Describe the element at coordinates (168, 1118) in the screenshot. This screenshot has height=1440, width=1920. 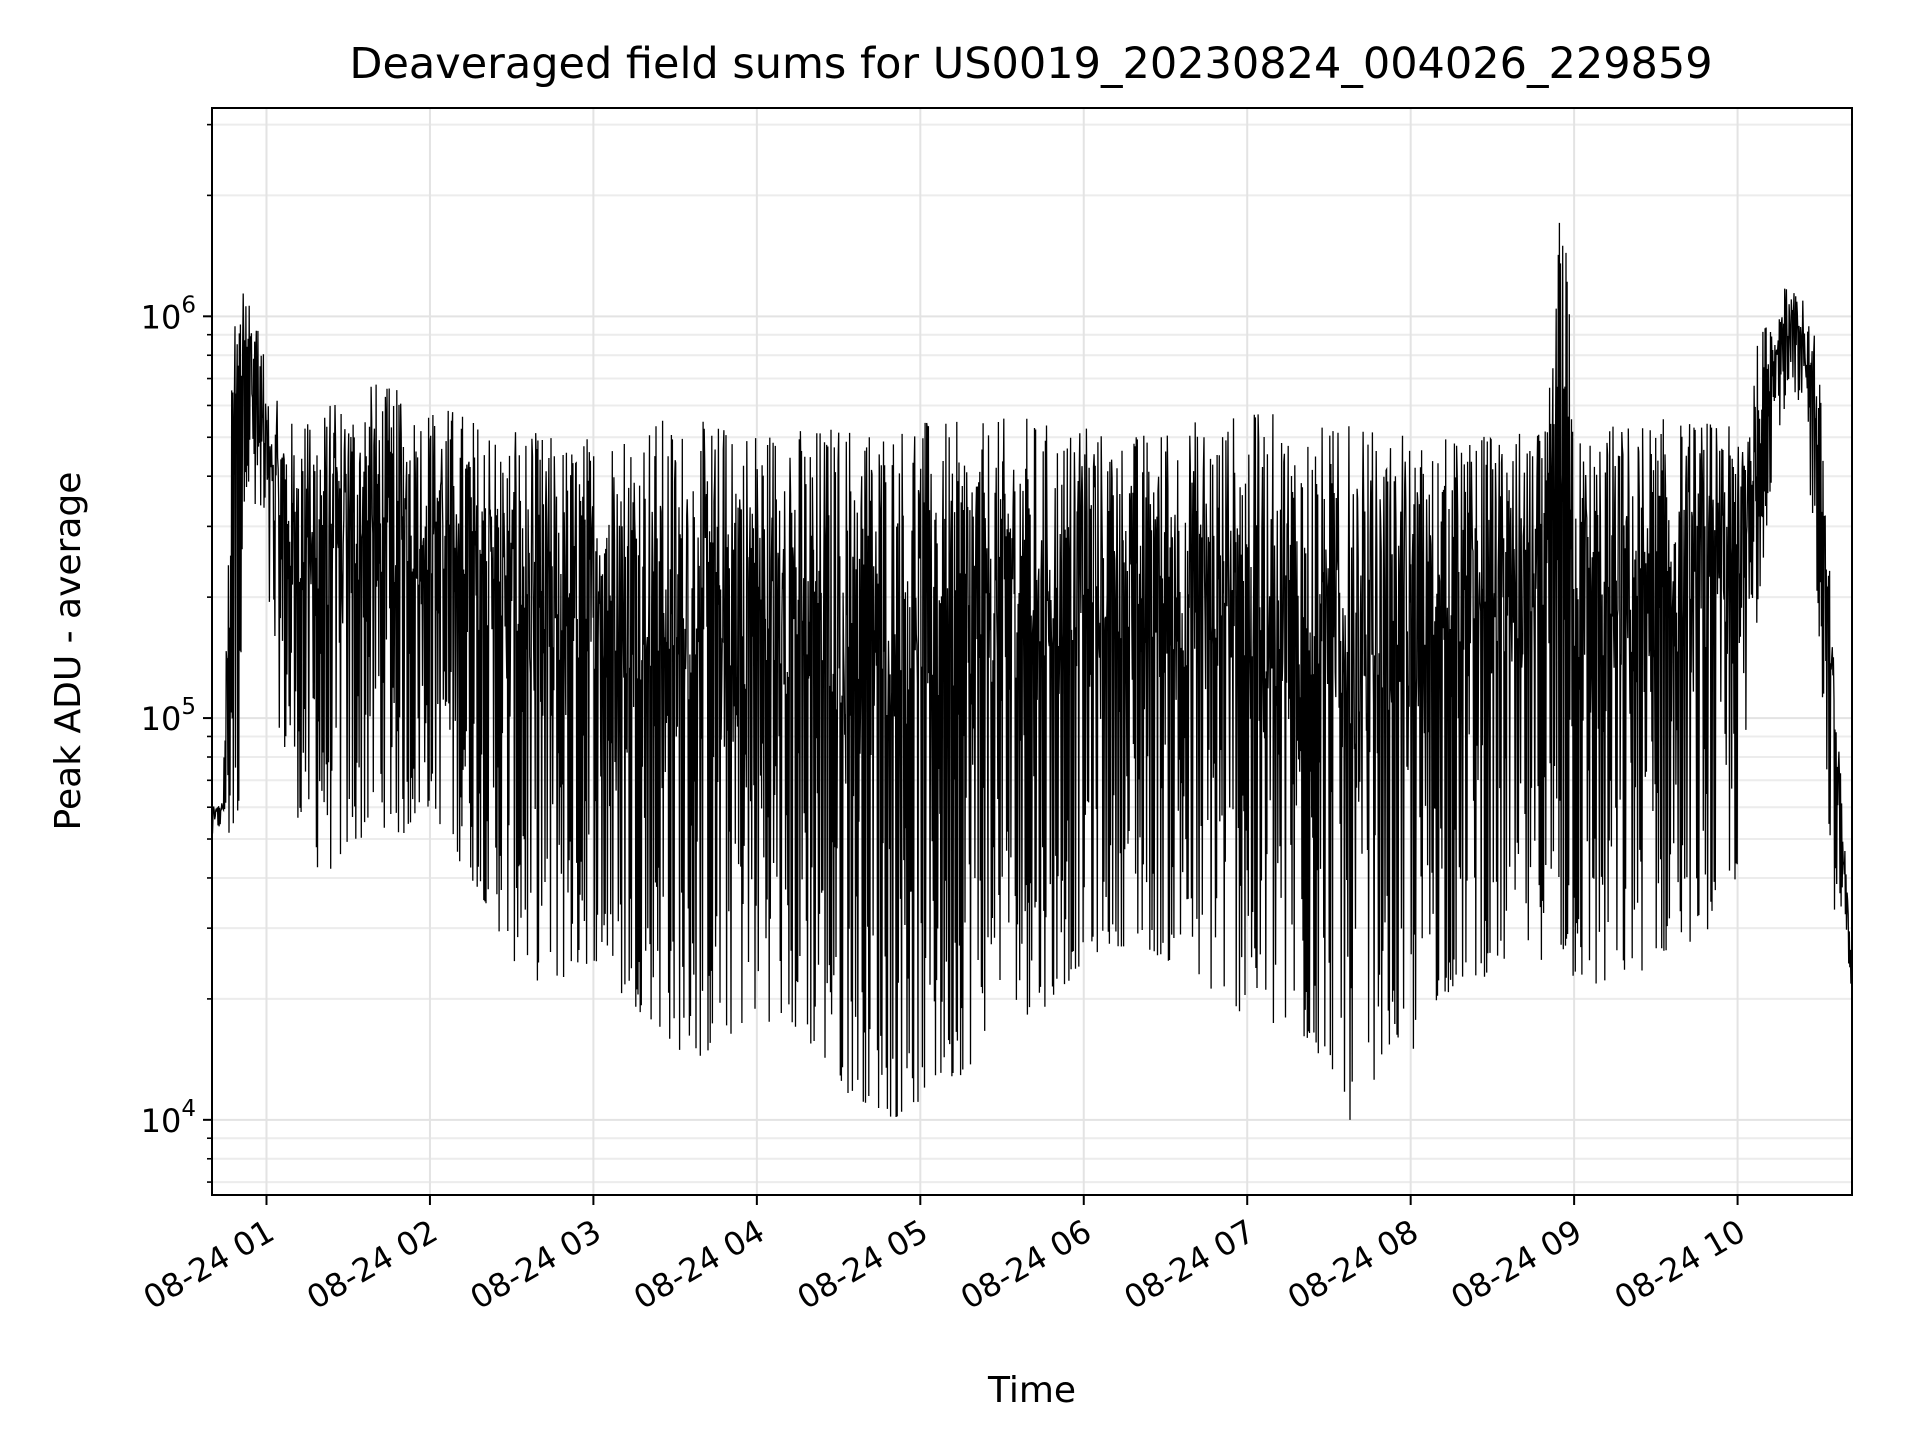
I see `y-tick-label: 10⁴` at that location.